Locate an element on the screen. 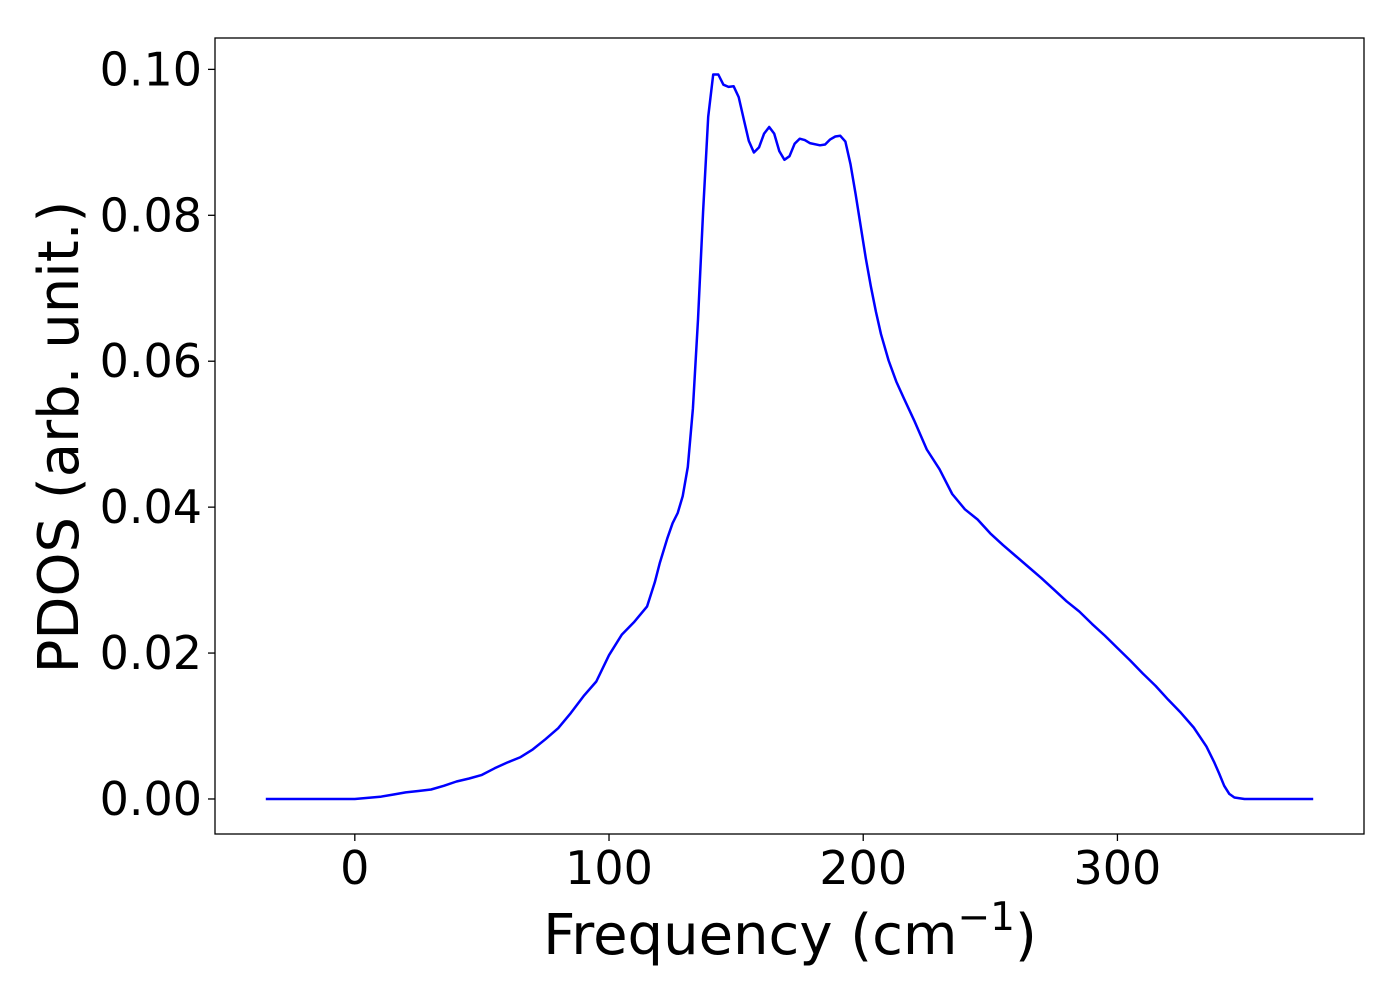 Image resolution: width=1400 pixels, height=1000 pixels. x-tick-label: 100 is located at coordinates (609, 868).